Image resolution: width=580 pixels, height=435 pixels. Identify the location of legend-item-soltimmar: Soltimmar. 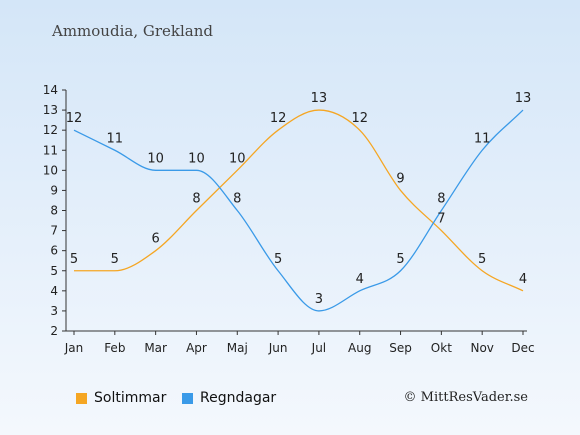
(121, 398).